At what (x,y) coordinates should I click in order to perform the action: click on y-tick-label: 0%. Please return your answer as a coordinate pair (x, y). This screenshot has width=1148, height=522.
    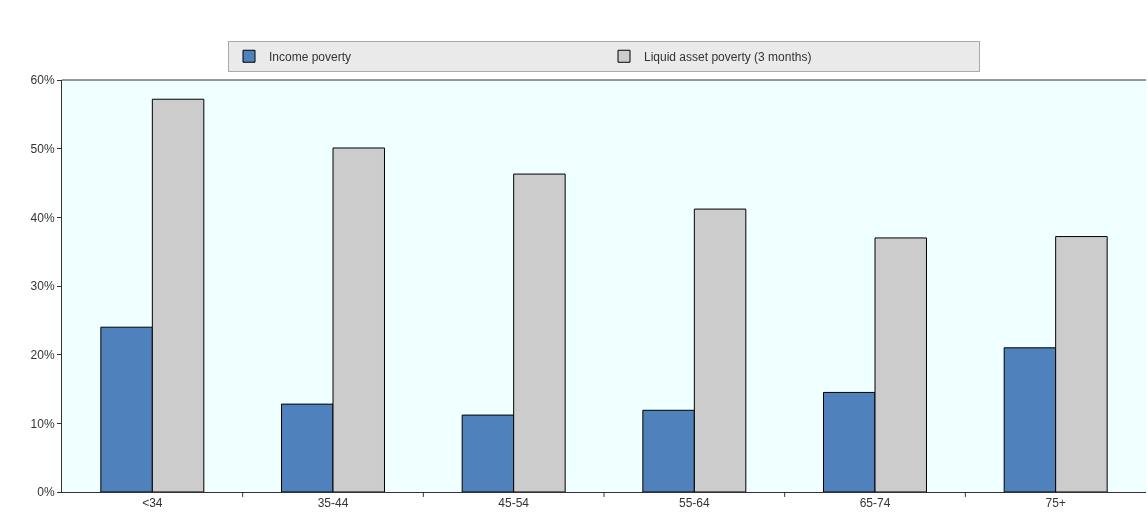
    Looking at the image, I should click on (46, 492).